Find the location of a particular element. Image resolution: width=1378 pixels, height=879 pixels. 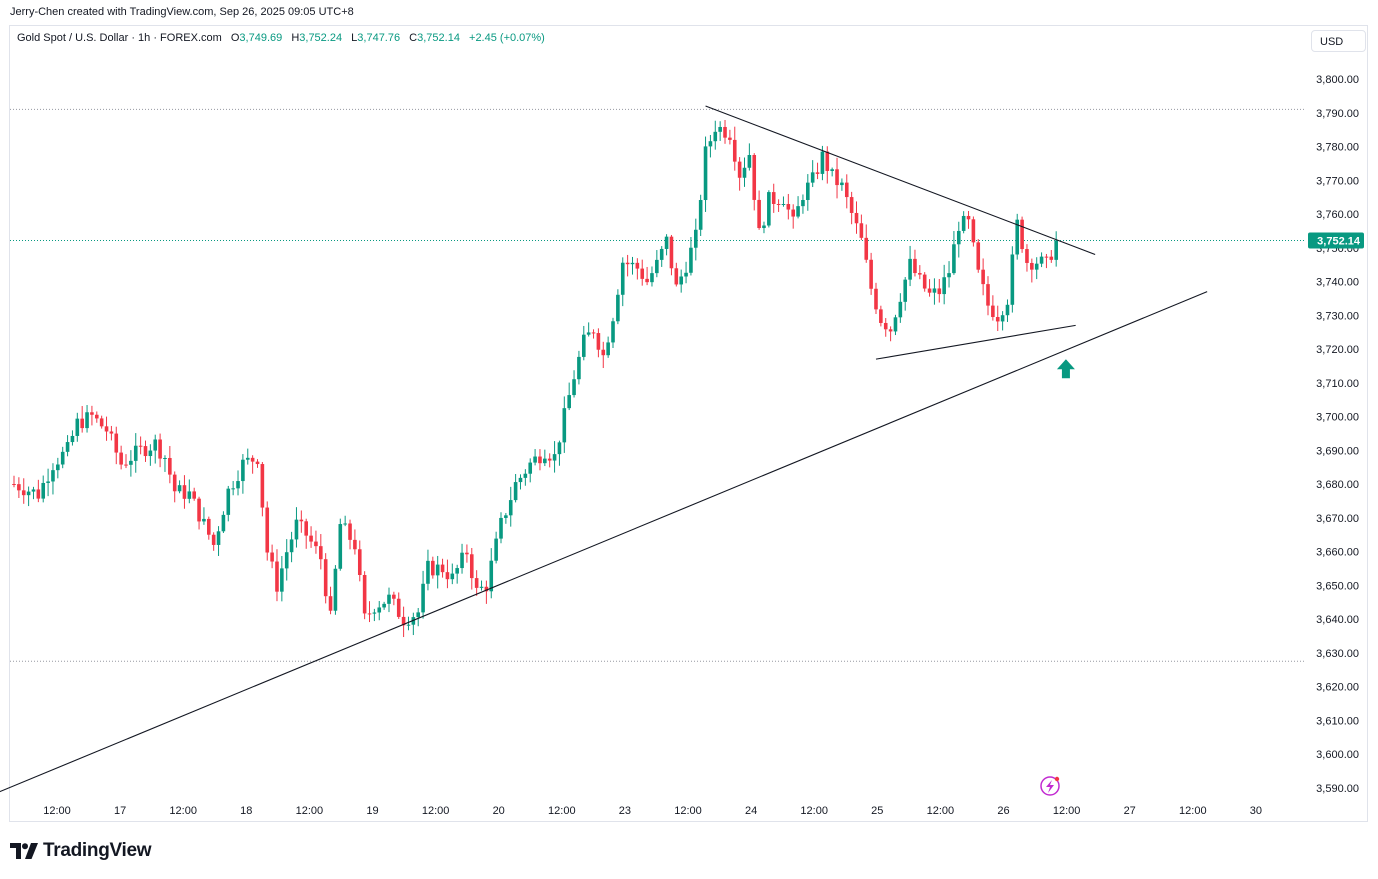

open-value: 3,749.69 is located at coordinates (261, 38).